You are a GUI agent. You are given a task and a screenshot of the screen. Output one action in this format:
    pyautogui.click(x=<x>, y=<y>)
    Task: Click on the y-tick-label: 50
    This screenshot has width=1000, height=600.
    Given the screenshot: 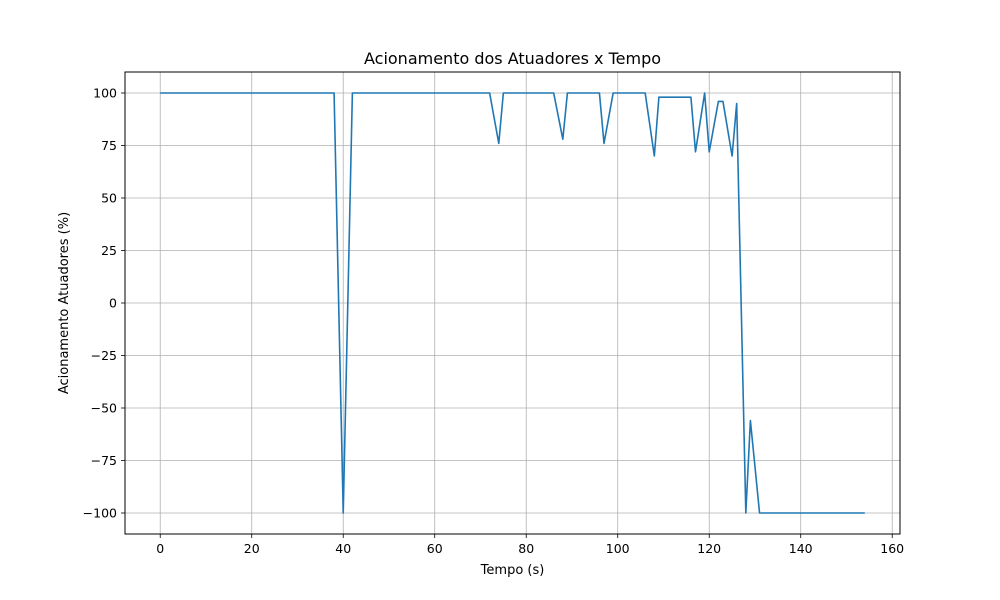 What is the action you would take?
    pyautogui.click(x=109, y=198)
    